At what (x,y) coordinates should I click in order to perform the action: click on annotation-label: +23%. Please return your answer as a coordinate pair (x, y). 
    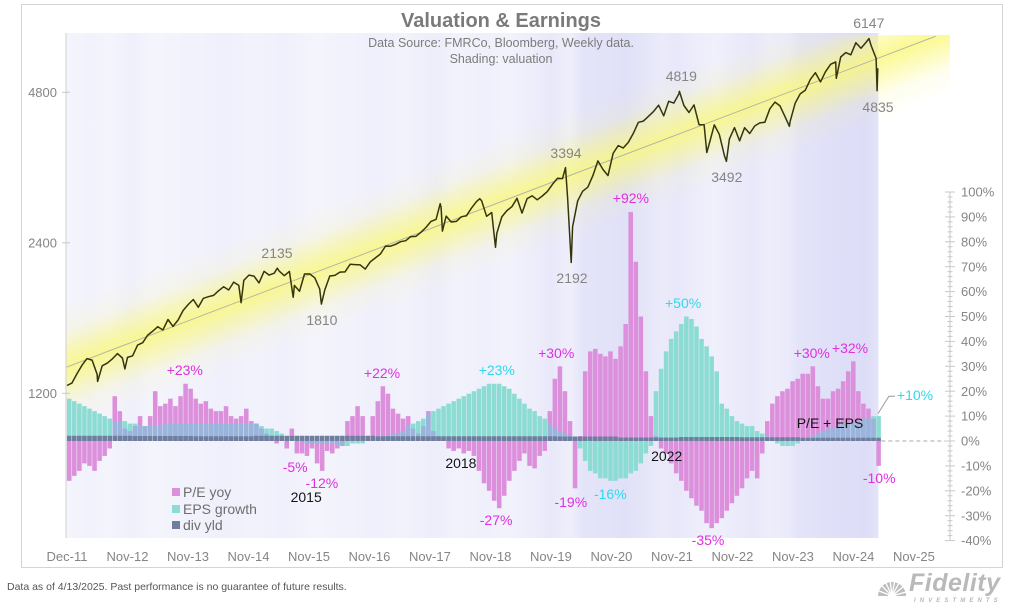
    Looking at the image, I should click on (185, 370).